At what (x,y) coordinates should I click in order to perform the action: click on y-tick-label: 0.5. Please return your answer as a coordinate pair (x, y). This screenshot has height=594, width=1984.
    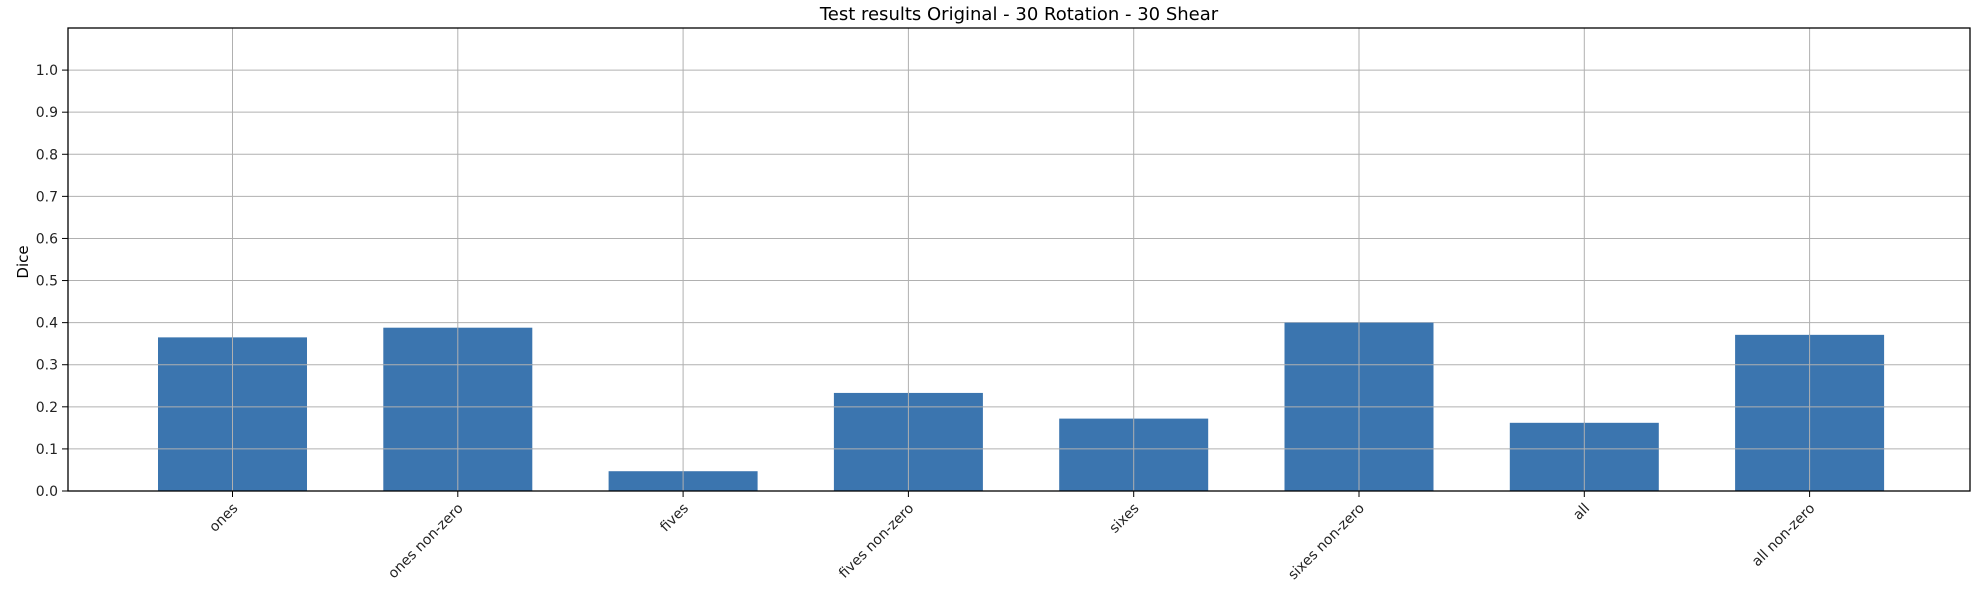
    Looking at the image, I should click on (47, 282).